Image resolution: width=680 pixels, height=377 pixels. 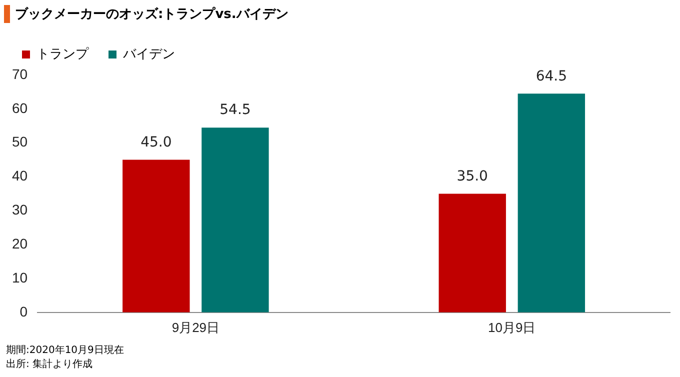 What do you see at coordinates (148, 54) in the screenshot?
I see `legend-label: バイデン` at bounding box center [148, 54].